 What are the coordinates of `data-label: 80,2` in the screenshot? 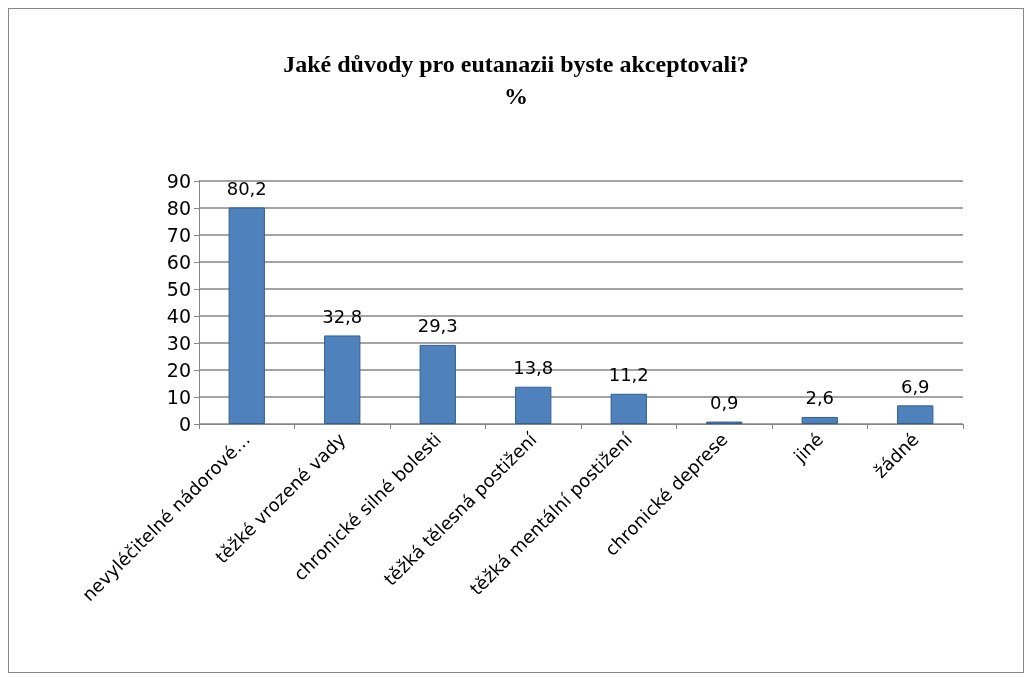 It's located at (246, 188).